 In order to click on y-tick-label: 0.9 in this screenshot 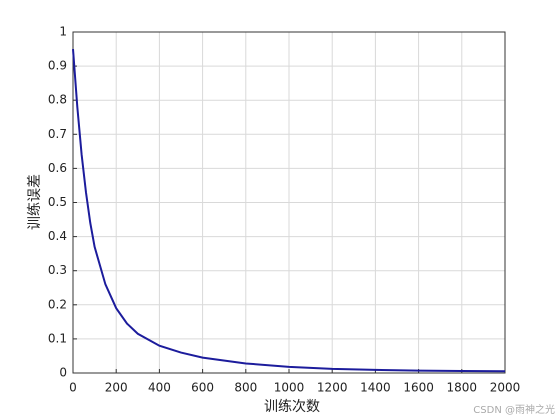, I will do `click(57, 66)`.